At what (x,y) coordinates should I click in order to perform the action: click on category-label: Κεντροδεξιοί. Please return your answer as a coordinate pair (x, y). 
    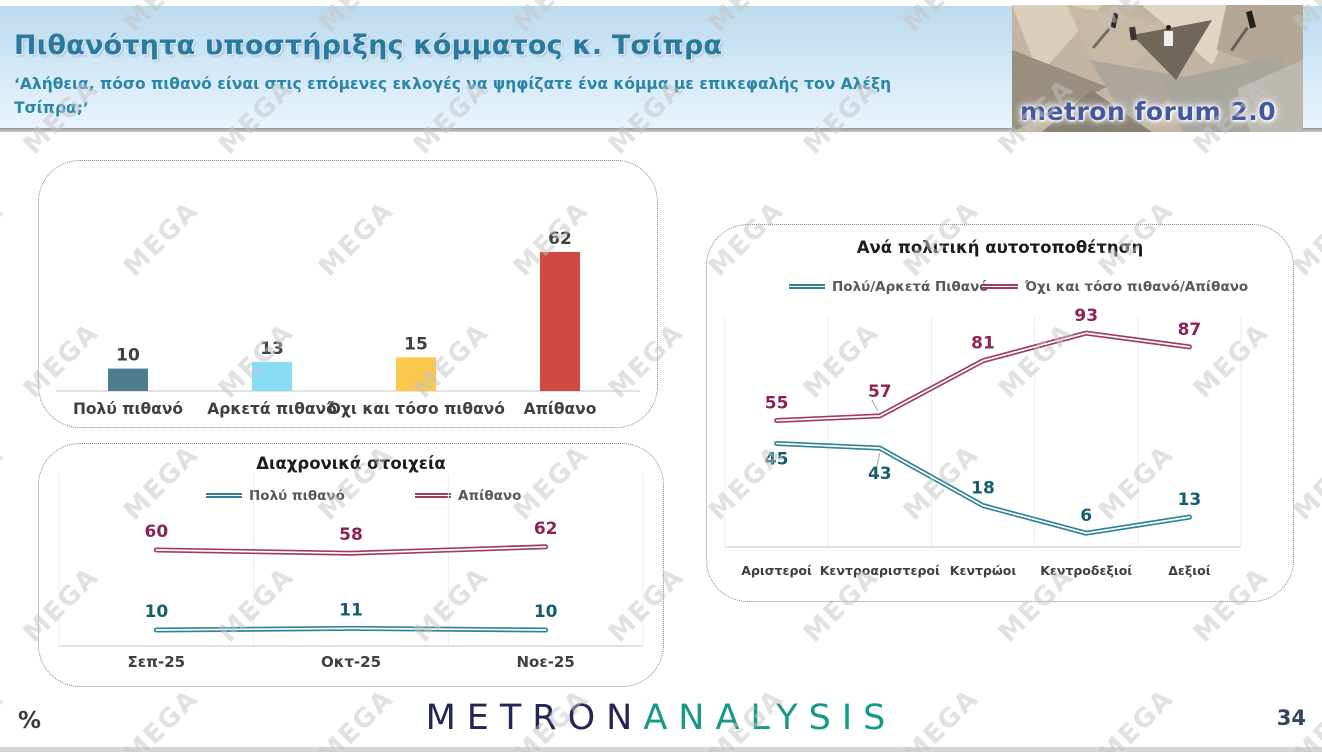
    Looking at the image, I should click on (1086, 570).